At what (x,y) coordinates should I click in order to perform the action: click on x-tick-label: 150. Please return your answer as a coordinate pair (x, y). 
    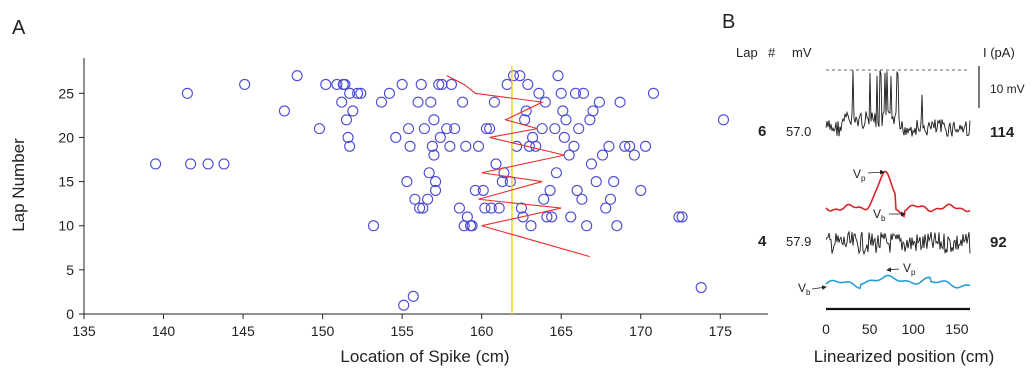
    Looking at the image, I should click on (323, 331).